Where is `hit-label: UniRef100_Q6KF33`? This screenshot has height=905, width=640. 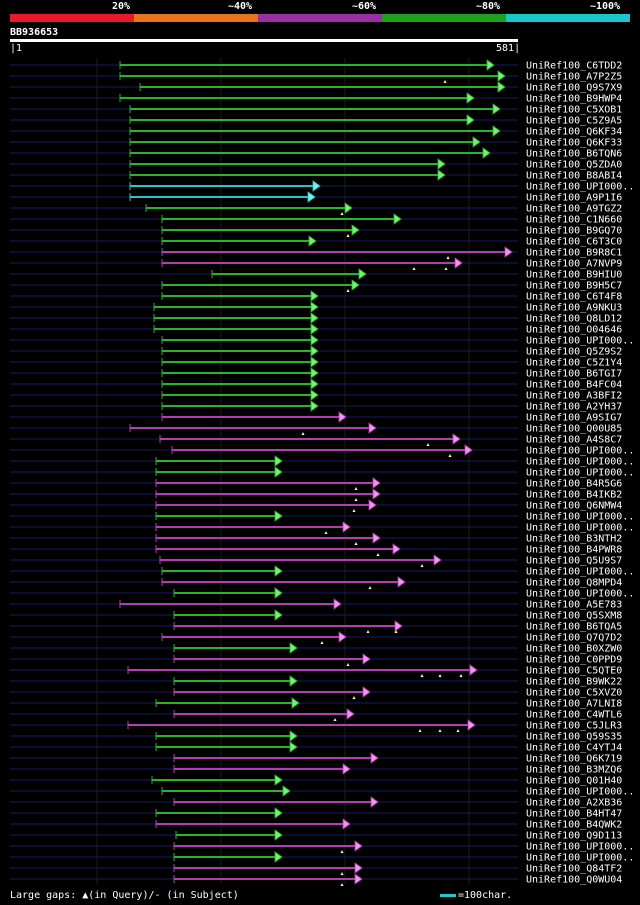
hit-label: UniRef100_Q6KF33 is located at coordinates (574, 143).